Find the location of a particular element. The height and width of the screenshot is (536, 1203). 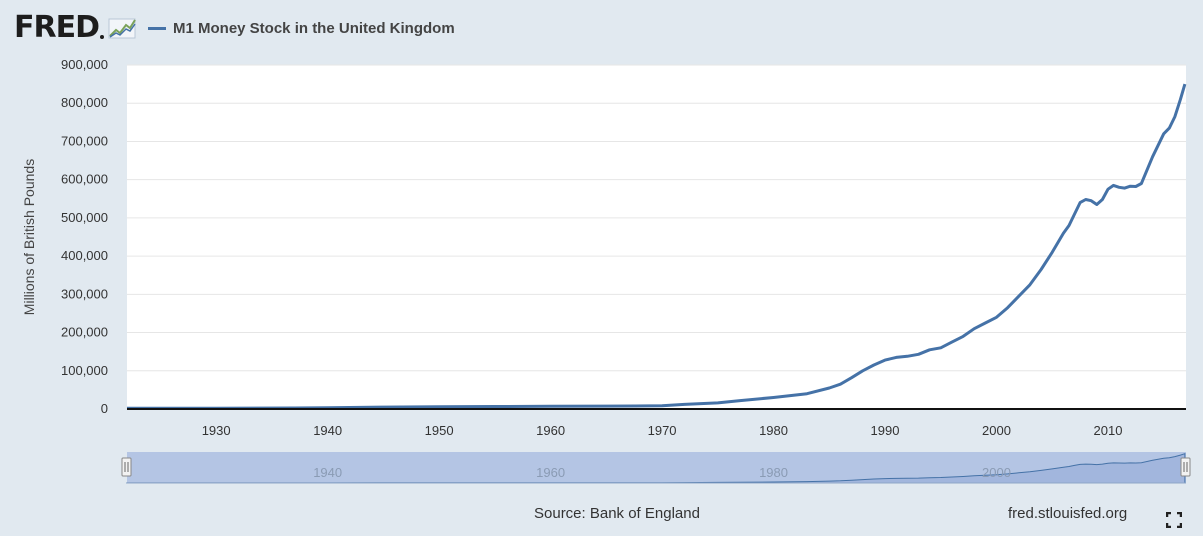

y-tick-label: 500,000 is located at coordinates (84, 217).